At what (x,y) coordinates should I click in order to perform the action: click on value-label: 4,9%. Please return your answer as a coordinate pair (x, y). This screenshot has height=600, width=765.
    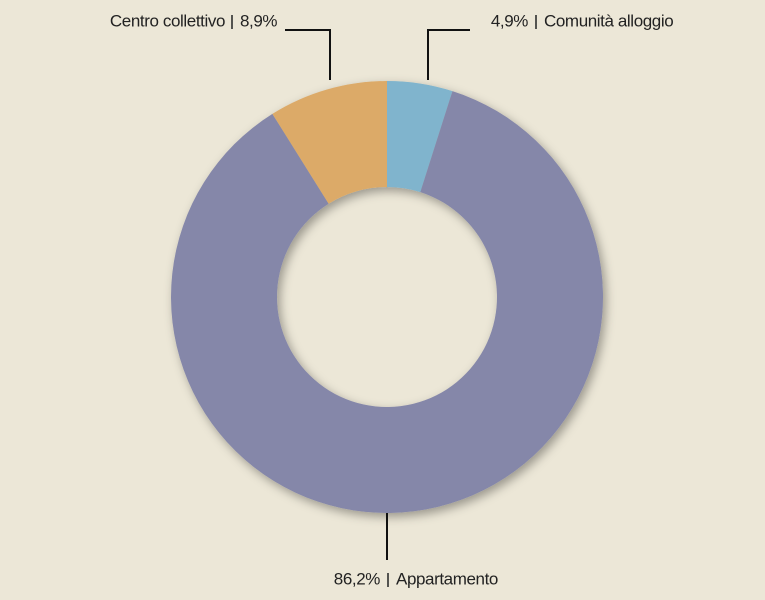
    Looking at the image, I should click on (509, 20).